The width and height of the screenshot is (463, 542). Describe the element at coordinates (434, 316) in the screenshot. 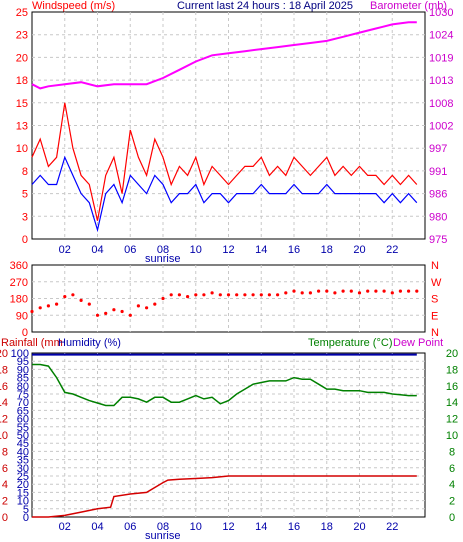

I see `compass-tick: E` at that location.